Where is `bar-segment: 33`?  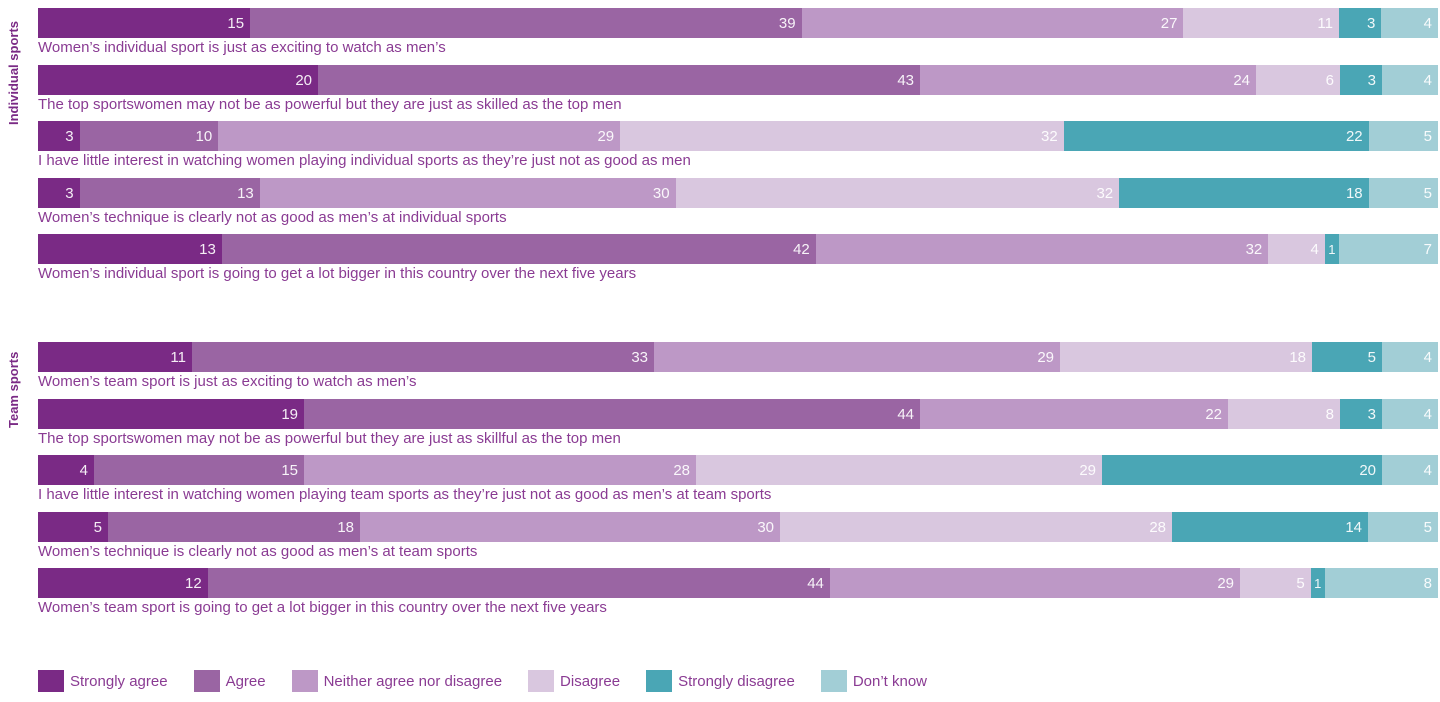 bar-segment: 33 is located at coordinates (423, 357).